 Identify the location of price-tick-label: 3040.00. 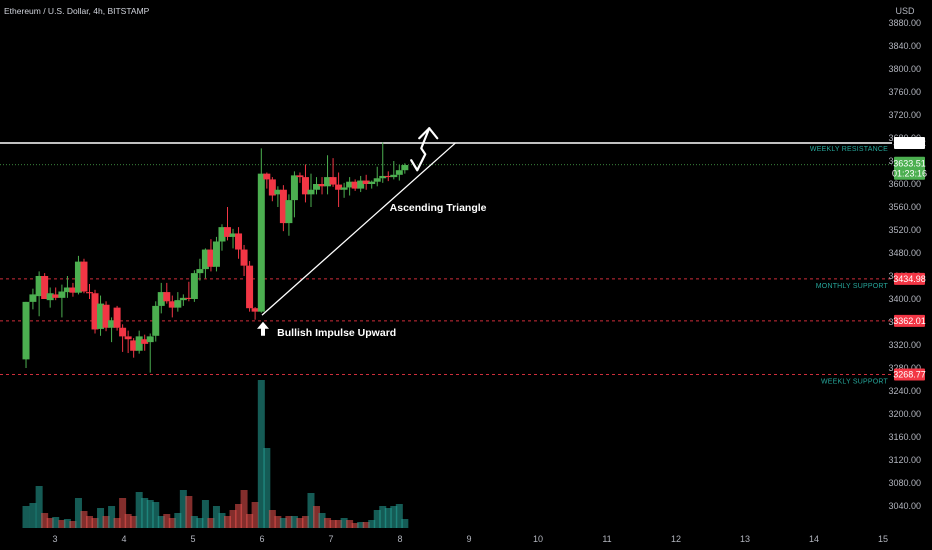
(904, 506).